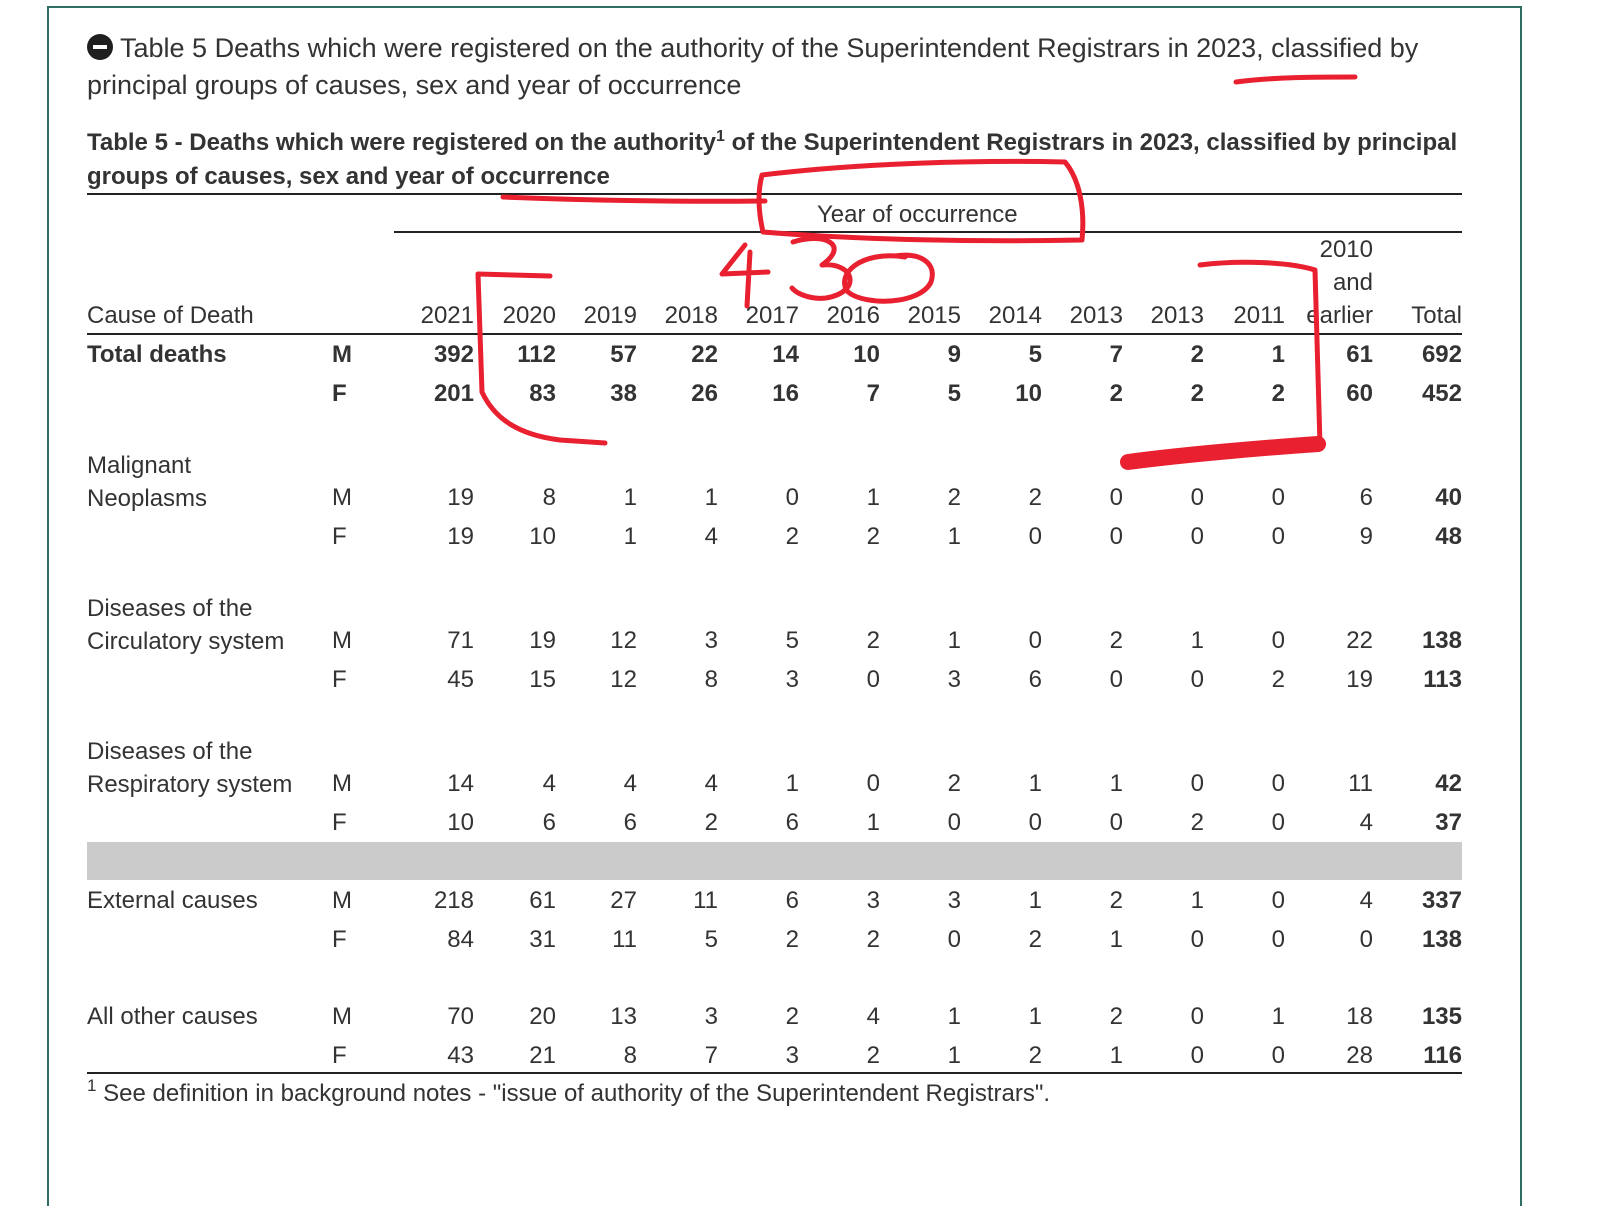 Image resolution: width=1619 pixels, height=1206 pixels. What do you see at coordinates (186, 641) in the screenshot?
I see `cause-label: Circulatory system` at bounding box center [186, 641].